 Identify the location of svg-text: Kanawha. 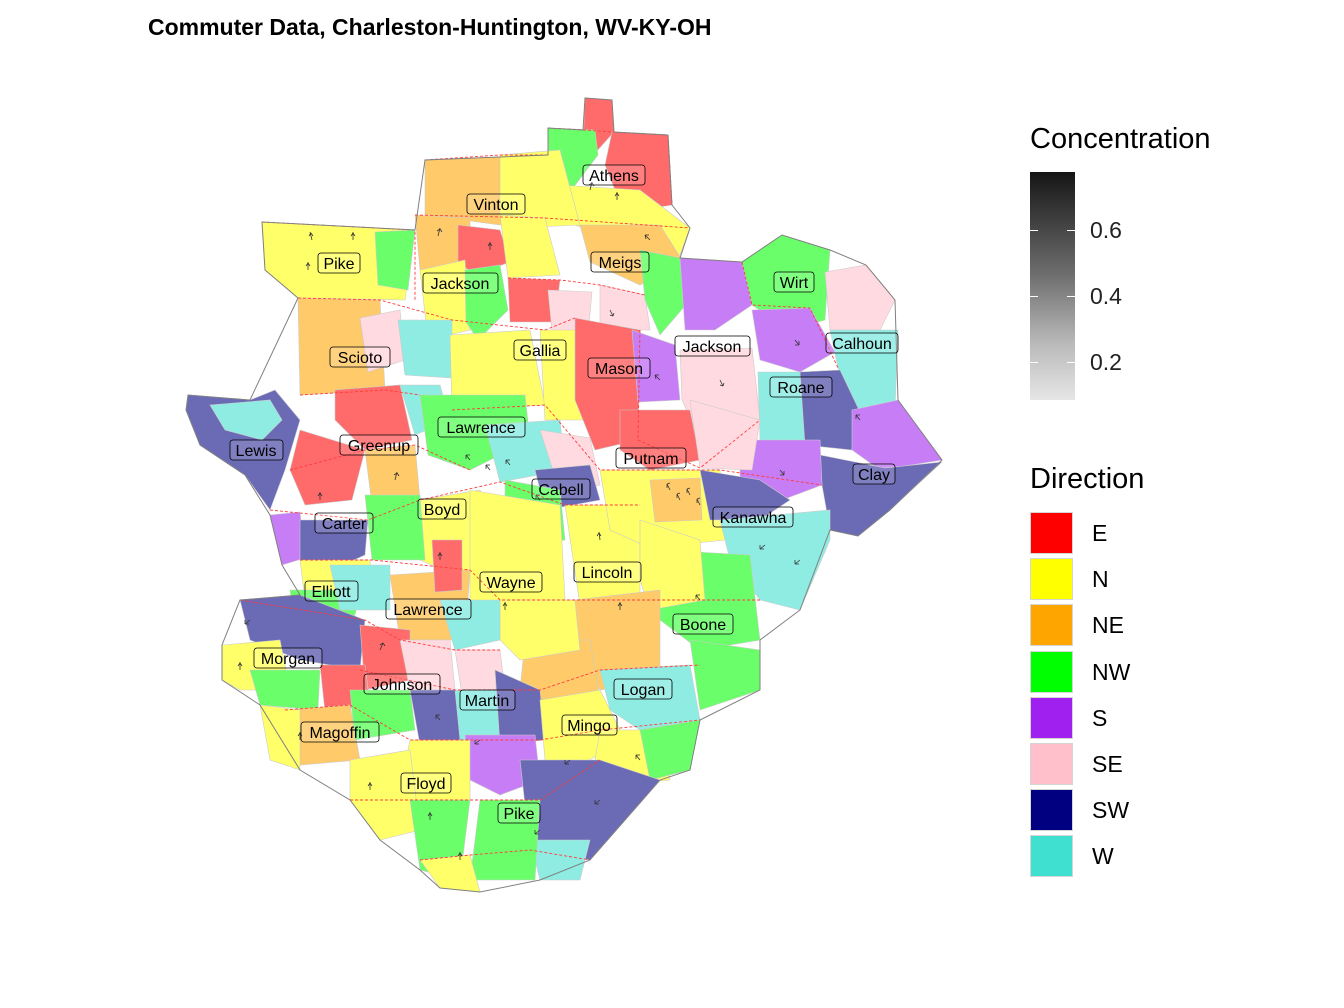
(753, 518).